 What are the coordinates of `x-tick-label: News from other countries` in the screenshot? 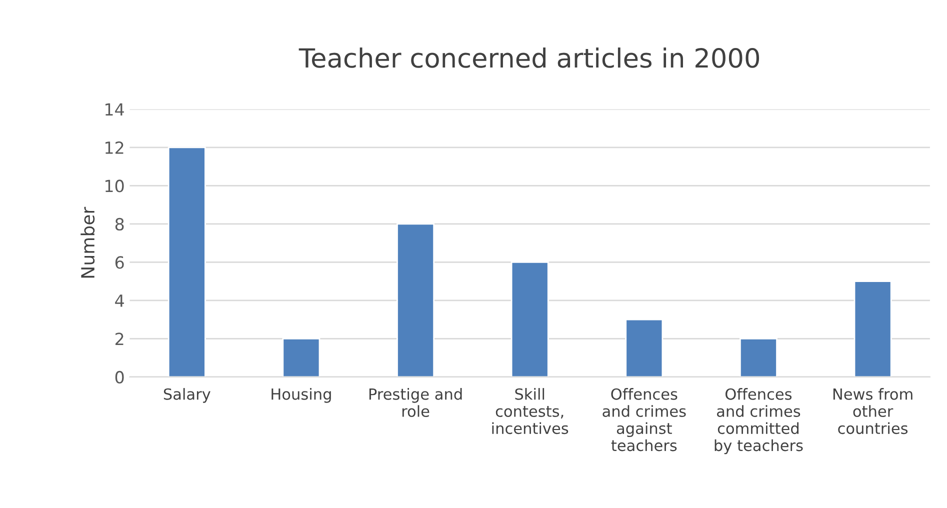 It's located at (872, 411).